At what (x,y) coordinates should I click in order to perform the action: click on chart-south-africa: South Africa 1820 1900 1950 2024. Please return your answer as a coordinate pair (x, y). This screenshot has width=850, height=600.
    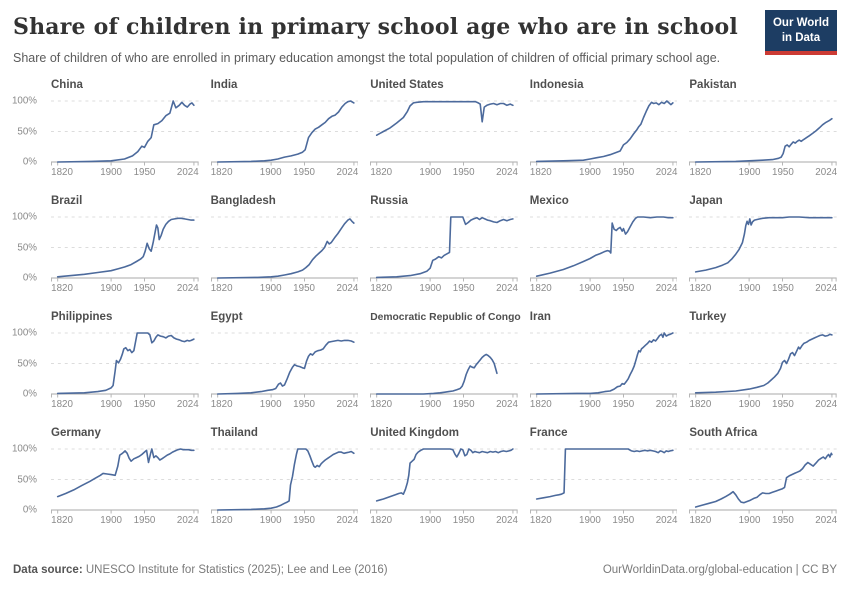
    Looking at the image, I should click on (763, 477).